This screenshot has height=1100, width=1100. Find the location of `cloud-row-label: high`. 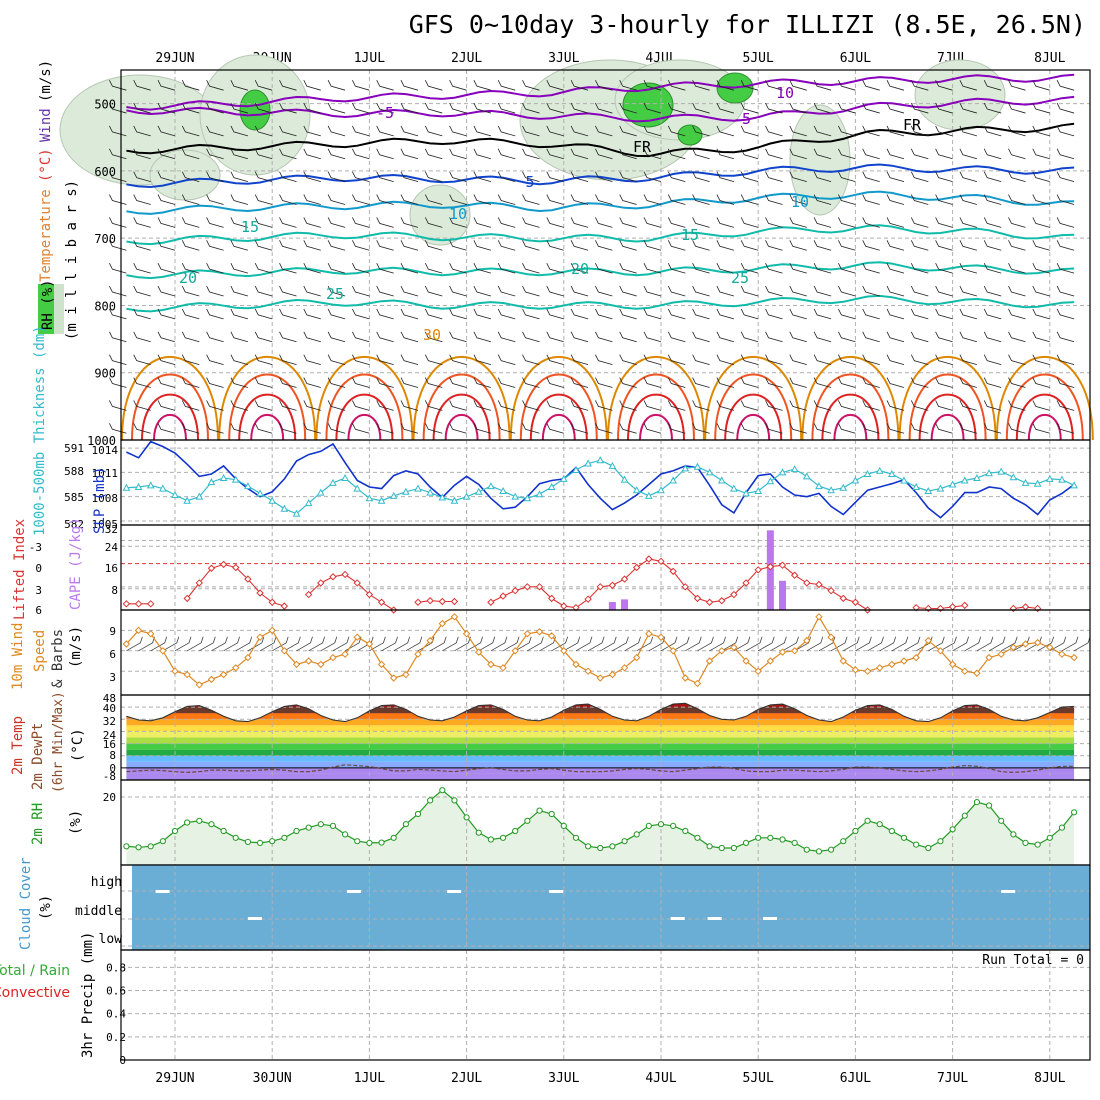

cloud-row-label: high is located at coordinates (106, 882).